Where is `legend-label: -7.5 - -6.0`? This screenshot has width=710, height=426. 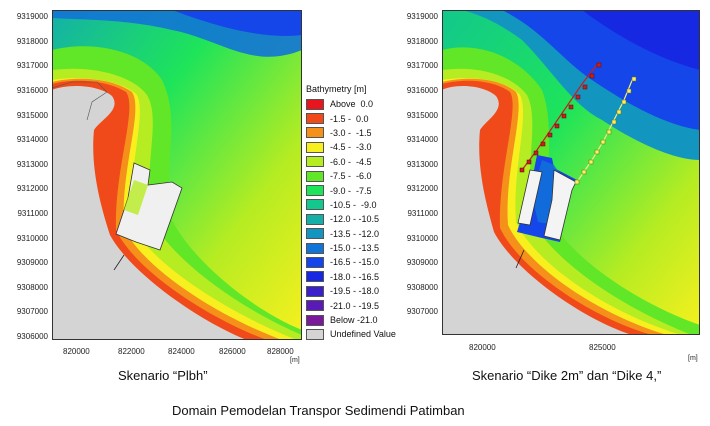
legend-label: -7.5 - -6.0 is located at coordinates (351, 176).